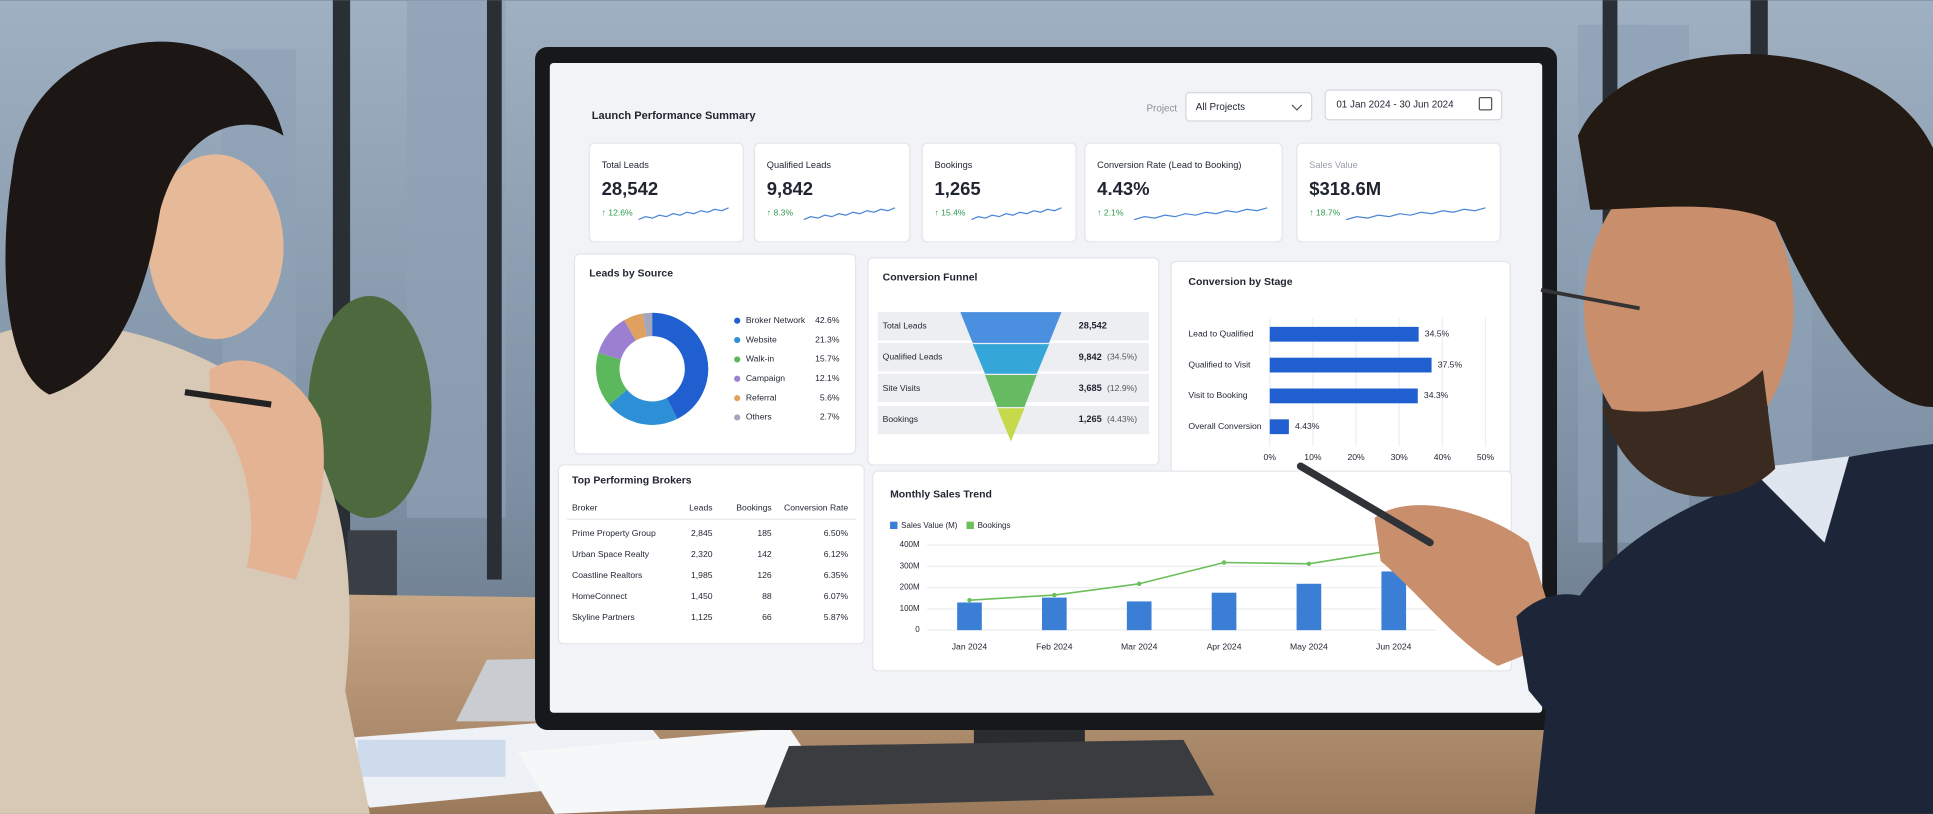  I want to click on table-cell: 1,985, so click(702, 575).